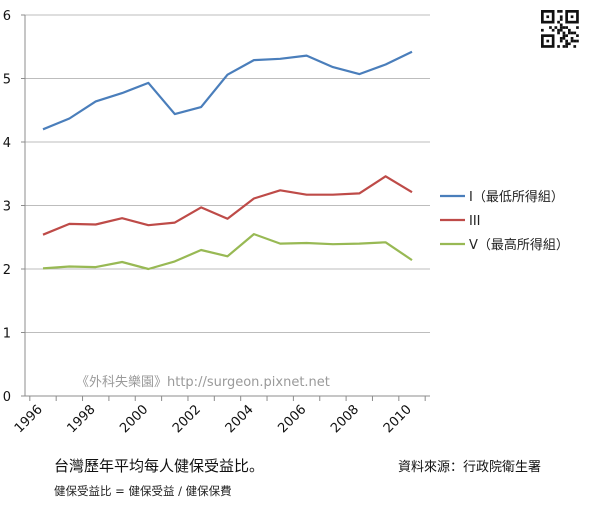  What do you see at coordinates (7, 80) in the screenshot?
I see `y-tick-label: 5` at bounding box center [7, 80].